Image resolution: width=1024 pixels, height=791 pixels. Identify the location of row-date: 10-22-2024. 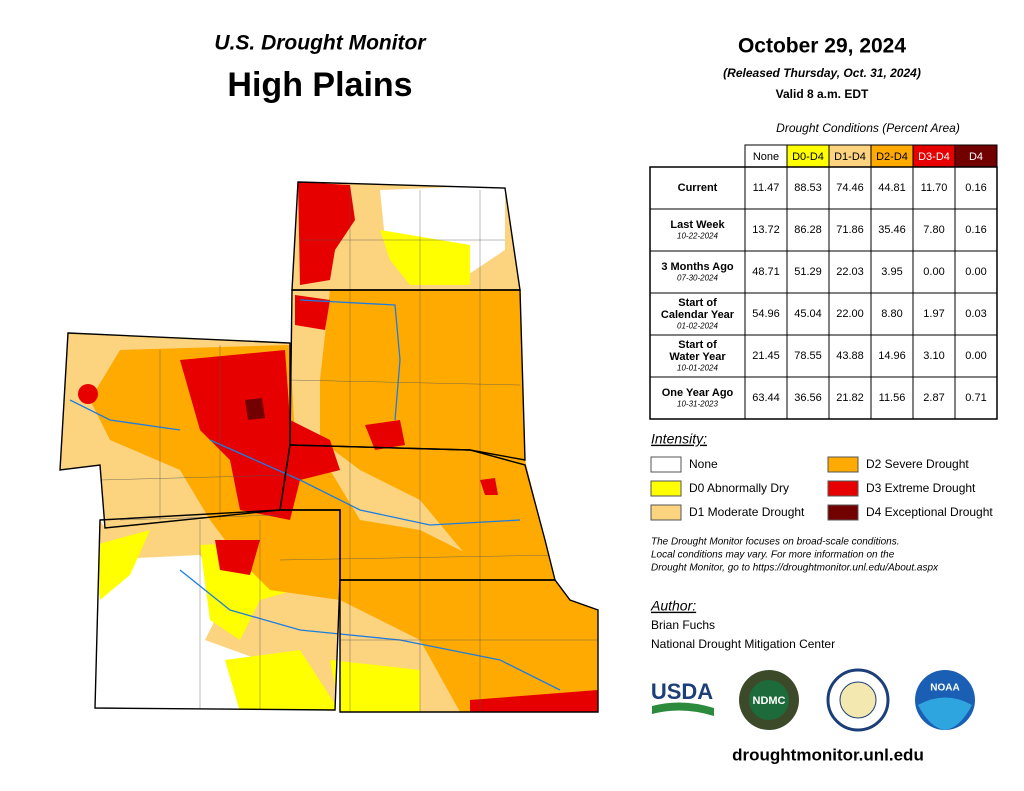
(697, 235).